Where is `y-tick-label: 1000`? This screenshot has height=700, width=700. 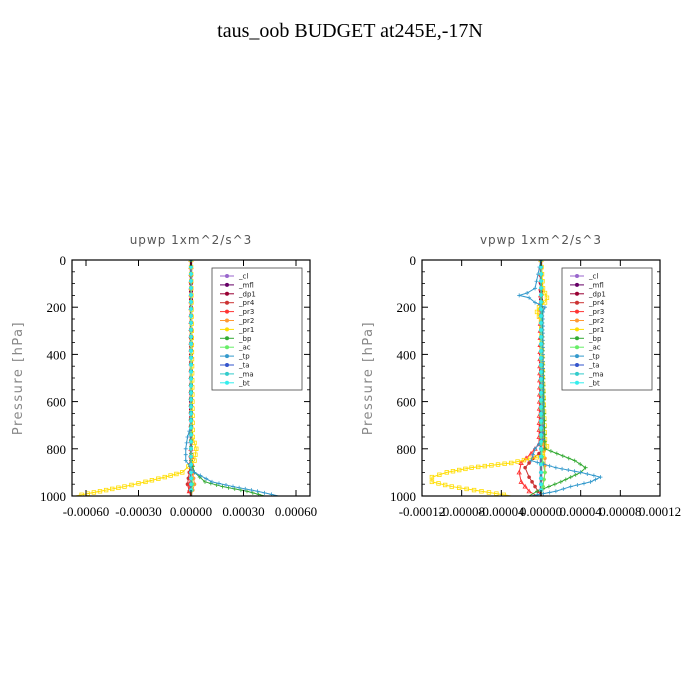
y-tick-label: 1000 is located at coordinates (403, 496).